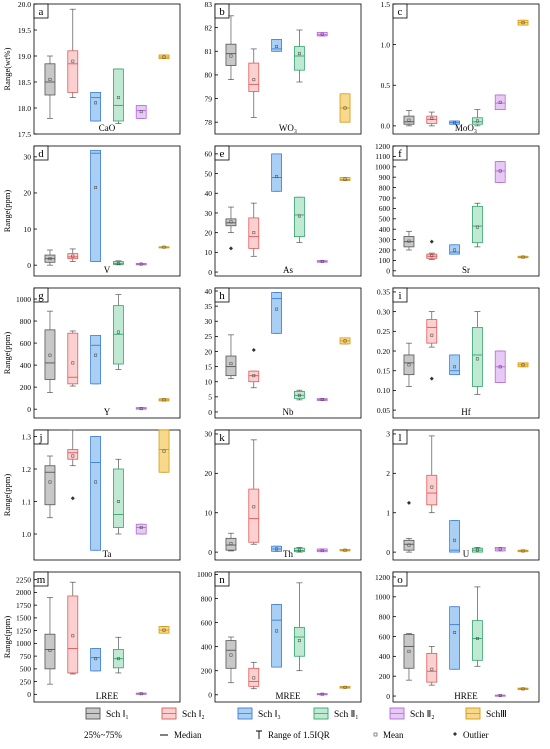  Describe the element at coordinates (283, 67) in the screenshot. I see `panel-b: b 78 79 80 81 82 83 WO₃` at that location.